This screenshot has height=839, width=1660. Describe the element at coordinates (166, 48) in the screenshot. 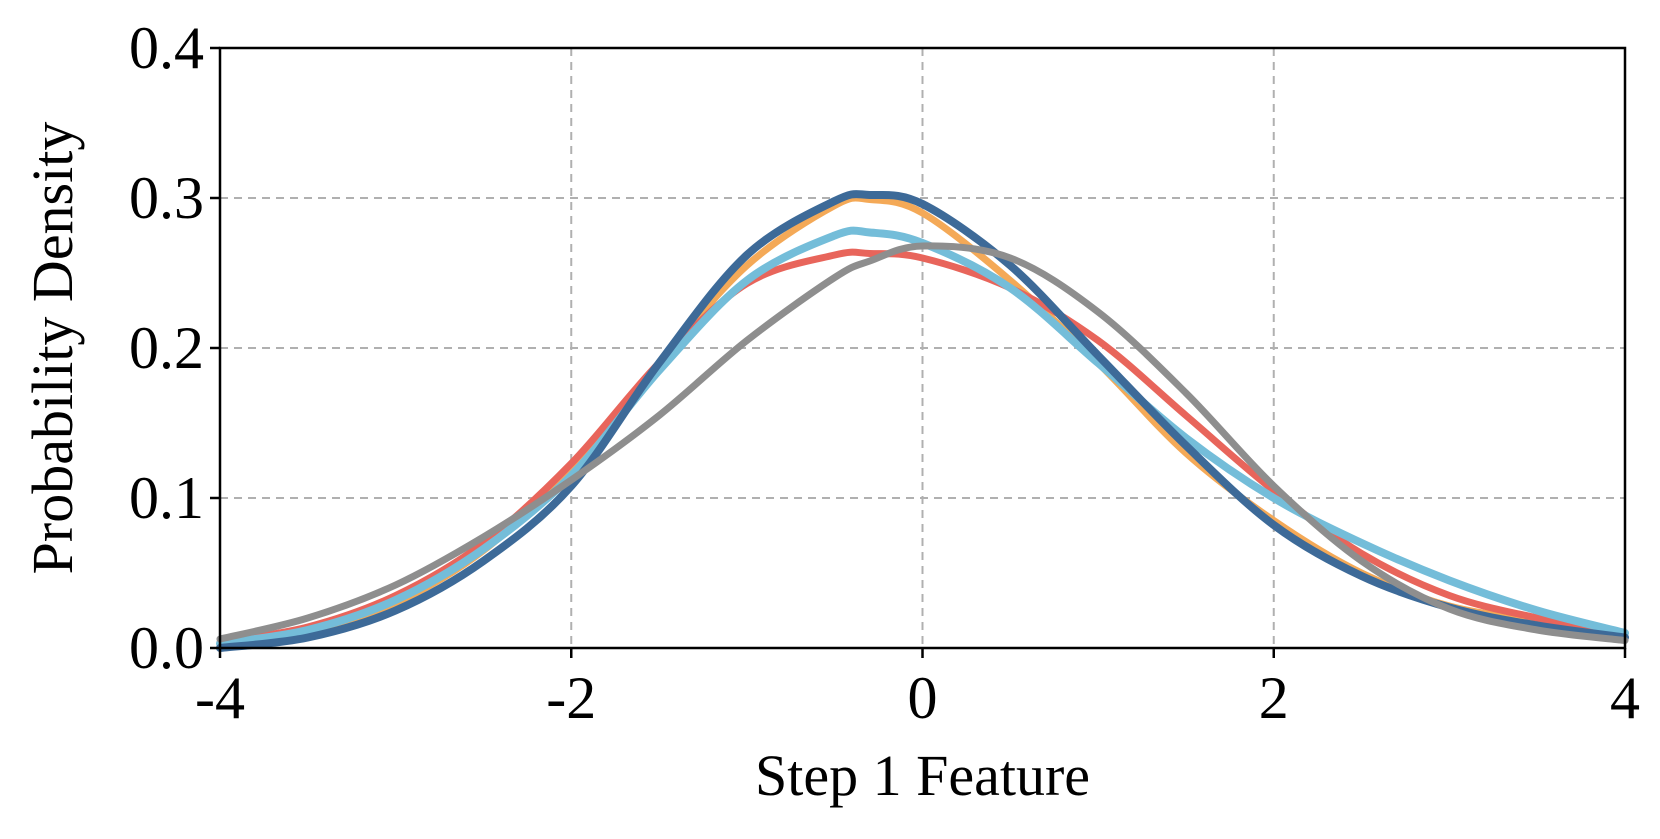

I see `y-tick-label: 0.4` at that location.